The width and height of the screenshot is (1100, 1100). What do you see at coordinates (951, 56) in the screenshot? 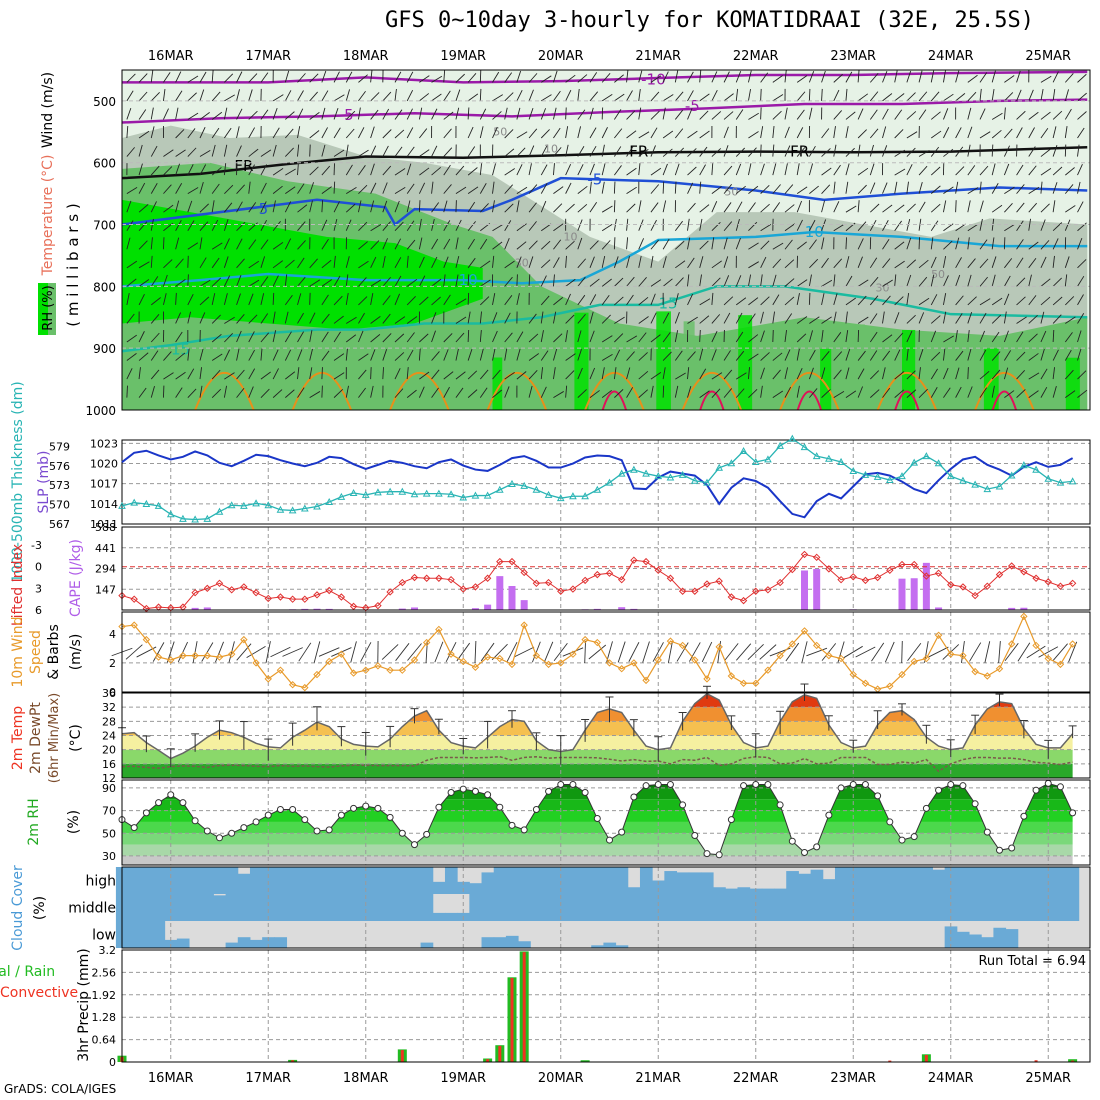
I see `x-tick-top-24mar: 24MAR` at bounding box center [951, 56].